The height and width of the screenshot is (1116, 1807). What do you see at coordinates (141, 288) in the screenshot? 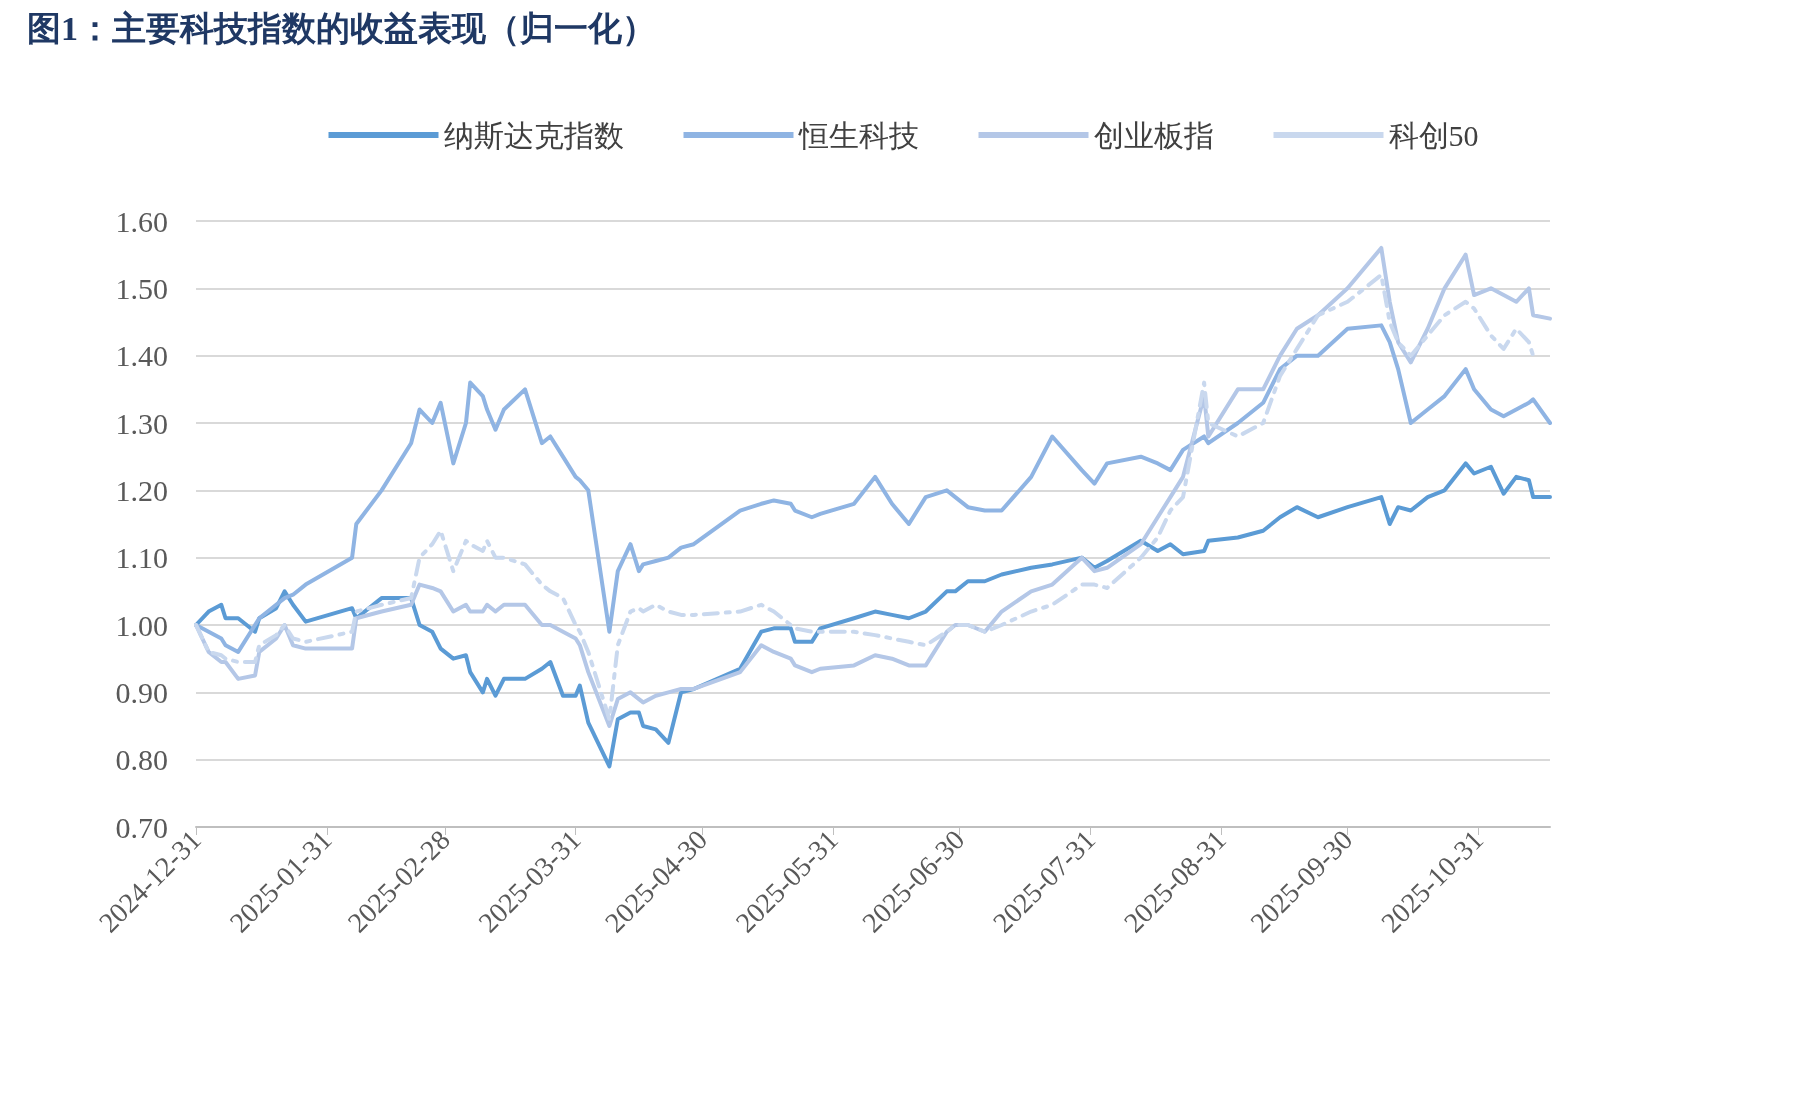
I see `y-tick-label: 1.50` at bounding box center [141, 288].